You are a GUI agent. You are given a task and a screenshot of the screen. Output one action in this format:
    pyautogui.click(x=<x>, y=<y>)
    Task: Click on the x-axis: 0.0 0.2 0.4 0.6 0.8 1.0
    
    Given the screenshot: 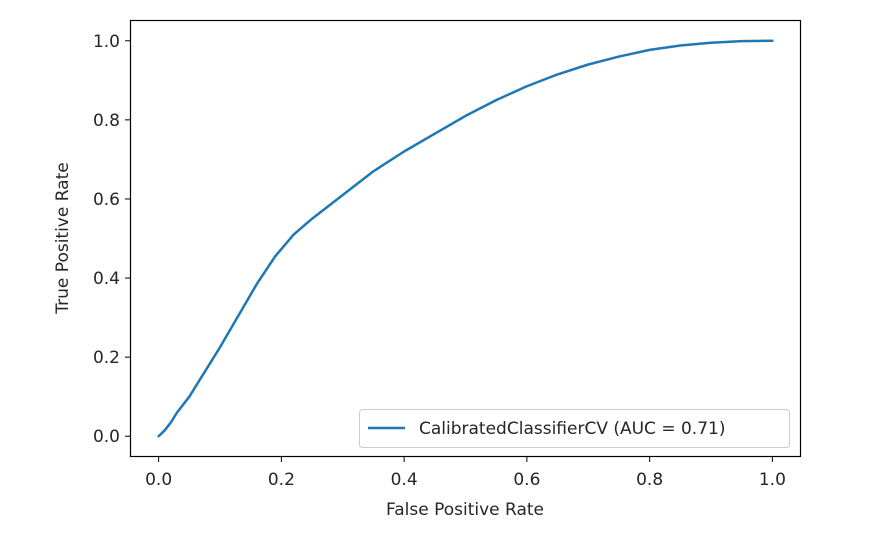 What is the action you would take?
    pyautogui.click(x=465, y=473)
    